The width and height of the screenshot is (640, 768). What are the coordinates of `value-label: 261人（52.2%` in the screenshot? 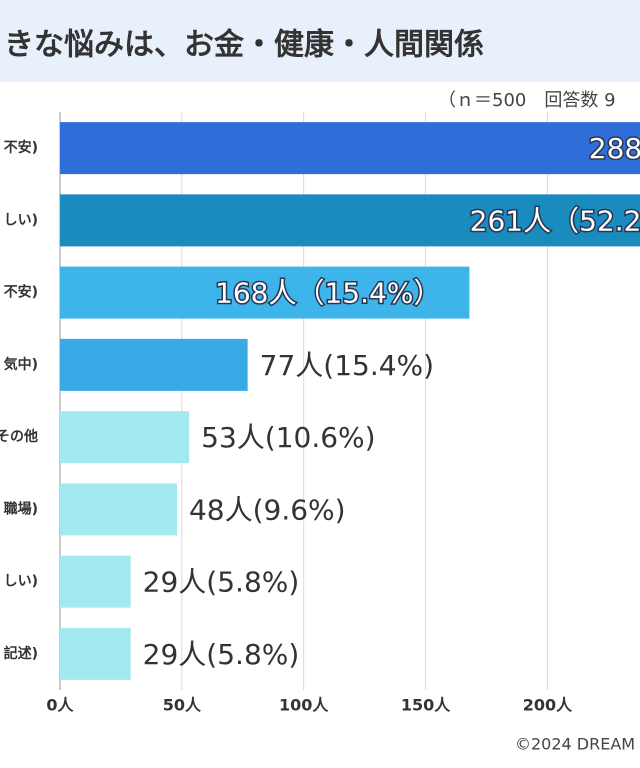 It's located at (555, 220).